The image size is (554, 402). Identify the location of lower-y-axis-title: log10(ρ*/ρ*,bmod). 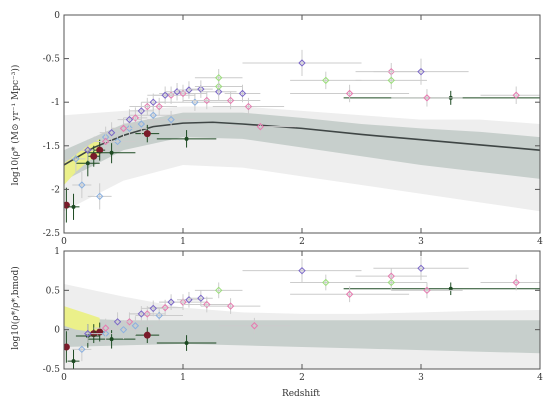
(15, 307).